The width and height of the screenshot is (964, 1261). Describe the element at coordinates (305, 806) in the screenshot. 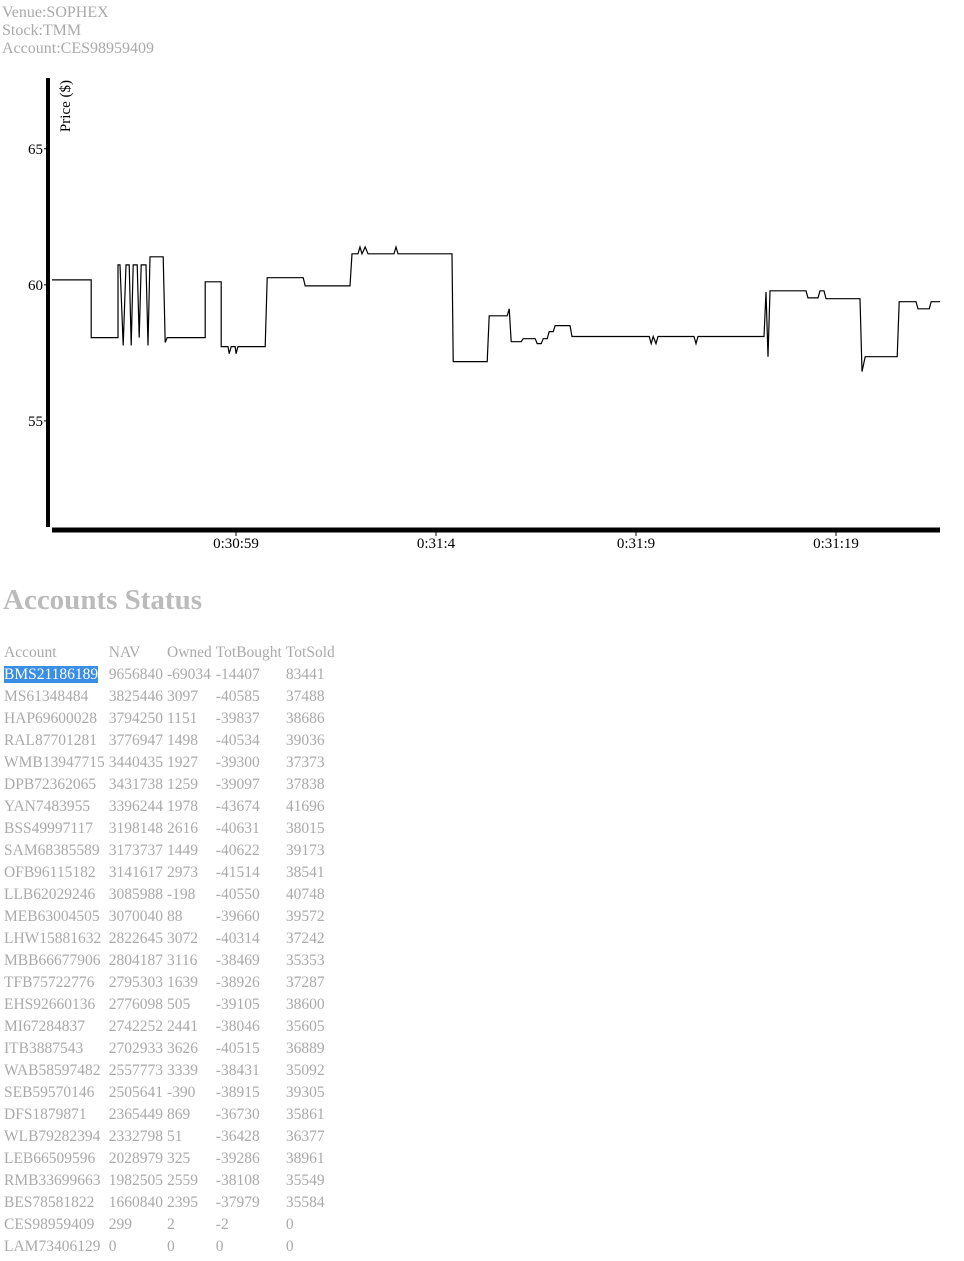

I see `cell-text: 41696` at that location.